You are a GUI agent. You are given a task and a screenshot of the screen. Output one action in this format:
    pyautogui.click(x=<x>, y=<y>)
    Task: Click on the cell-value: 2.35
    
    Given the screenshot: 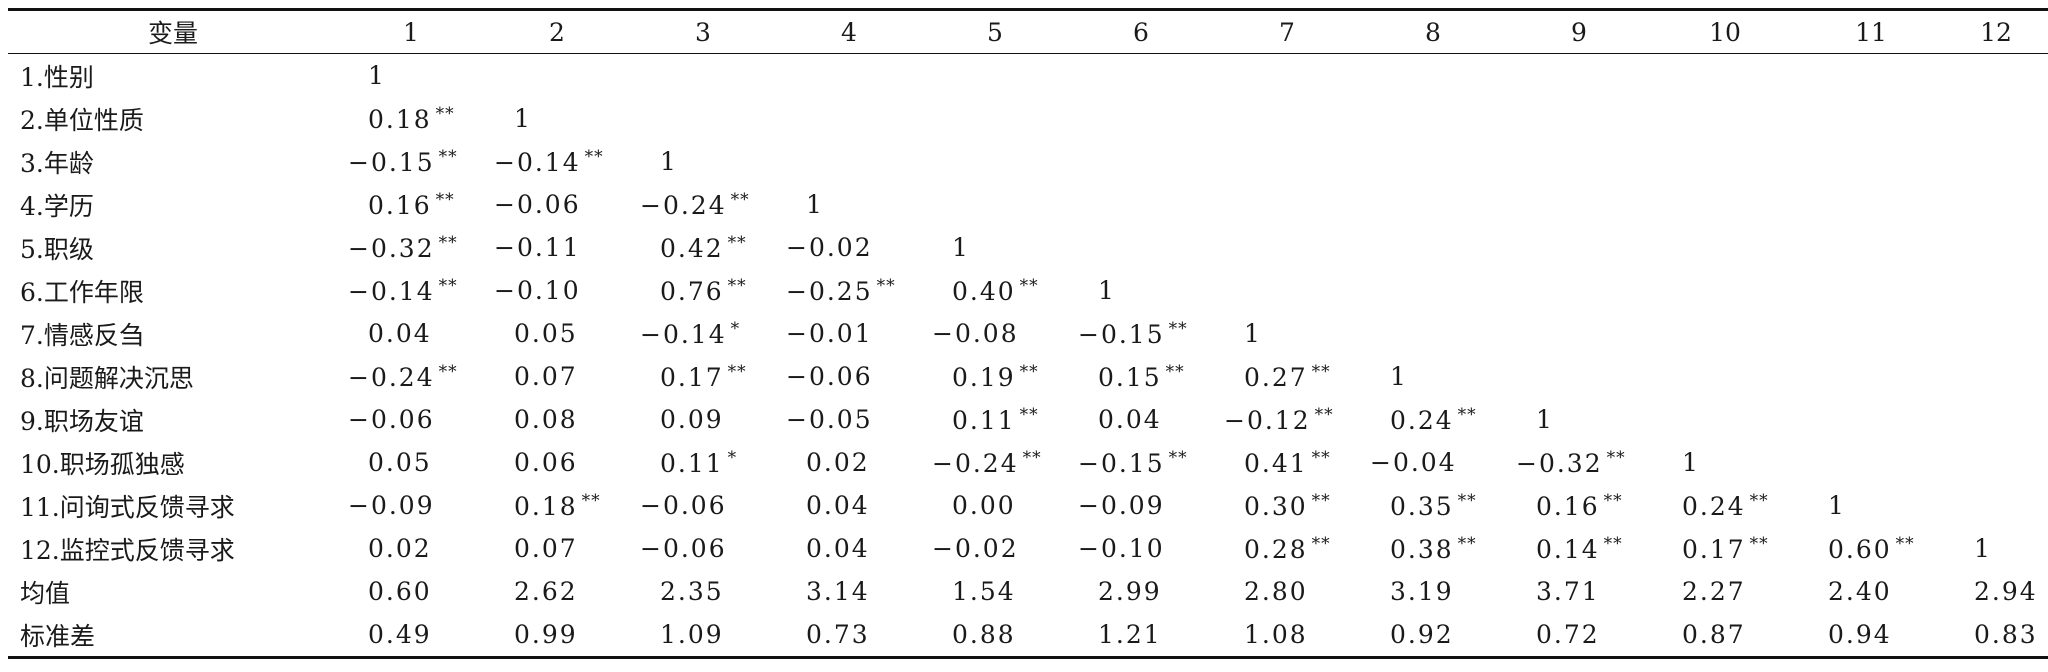 What is the action you would take?
    pyautogui.click(x=692, y=591)
    